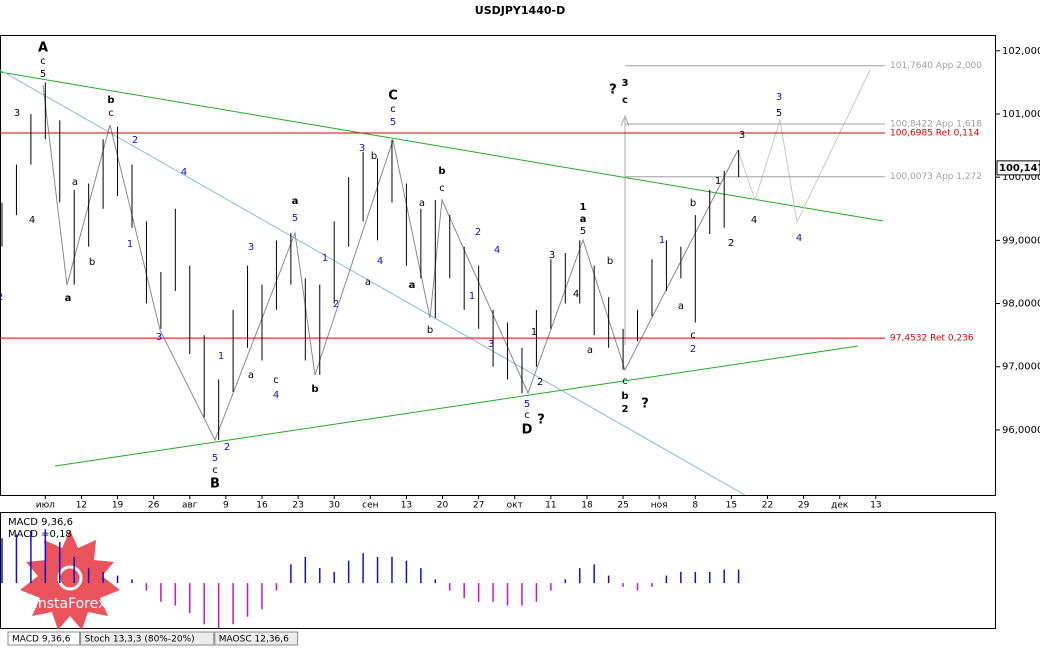 The height and width of the screenshot is (661, 1040). What do you see at coordinates (936, 66) in the screenshot?
I see `level-label: 101,7640 App 2,000` at bounding box center [936, 66].